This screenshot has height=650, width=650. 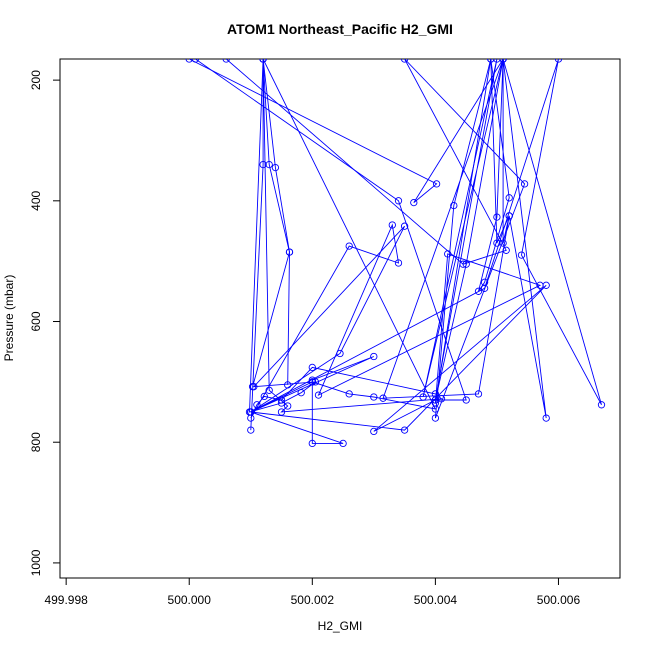 What do you see at coordinates (340, 29) in the screenshot?
I see `chart-title: ATOM1 Northeast_Pacific H2_GMI` at bounding box center [340, 29].